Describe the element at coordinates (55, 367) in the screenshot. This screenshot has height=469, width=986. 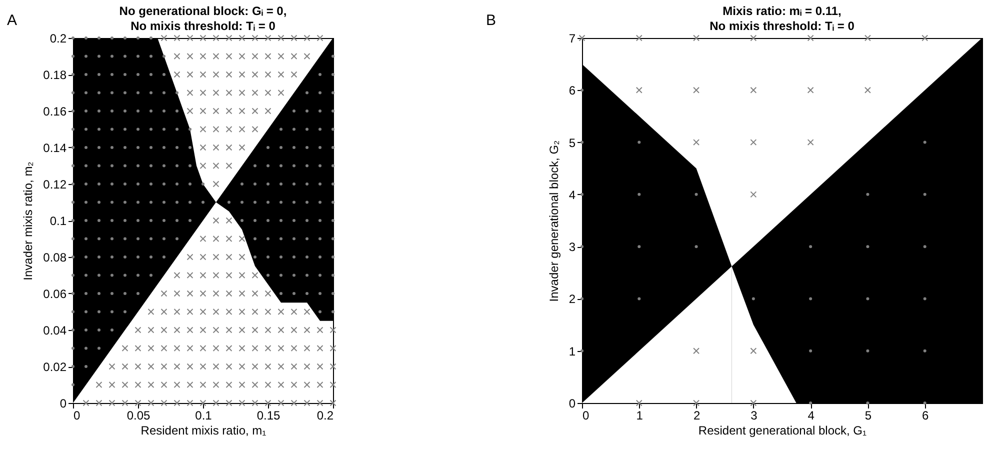
I see `y-tick-label: 0.02` at that location.